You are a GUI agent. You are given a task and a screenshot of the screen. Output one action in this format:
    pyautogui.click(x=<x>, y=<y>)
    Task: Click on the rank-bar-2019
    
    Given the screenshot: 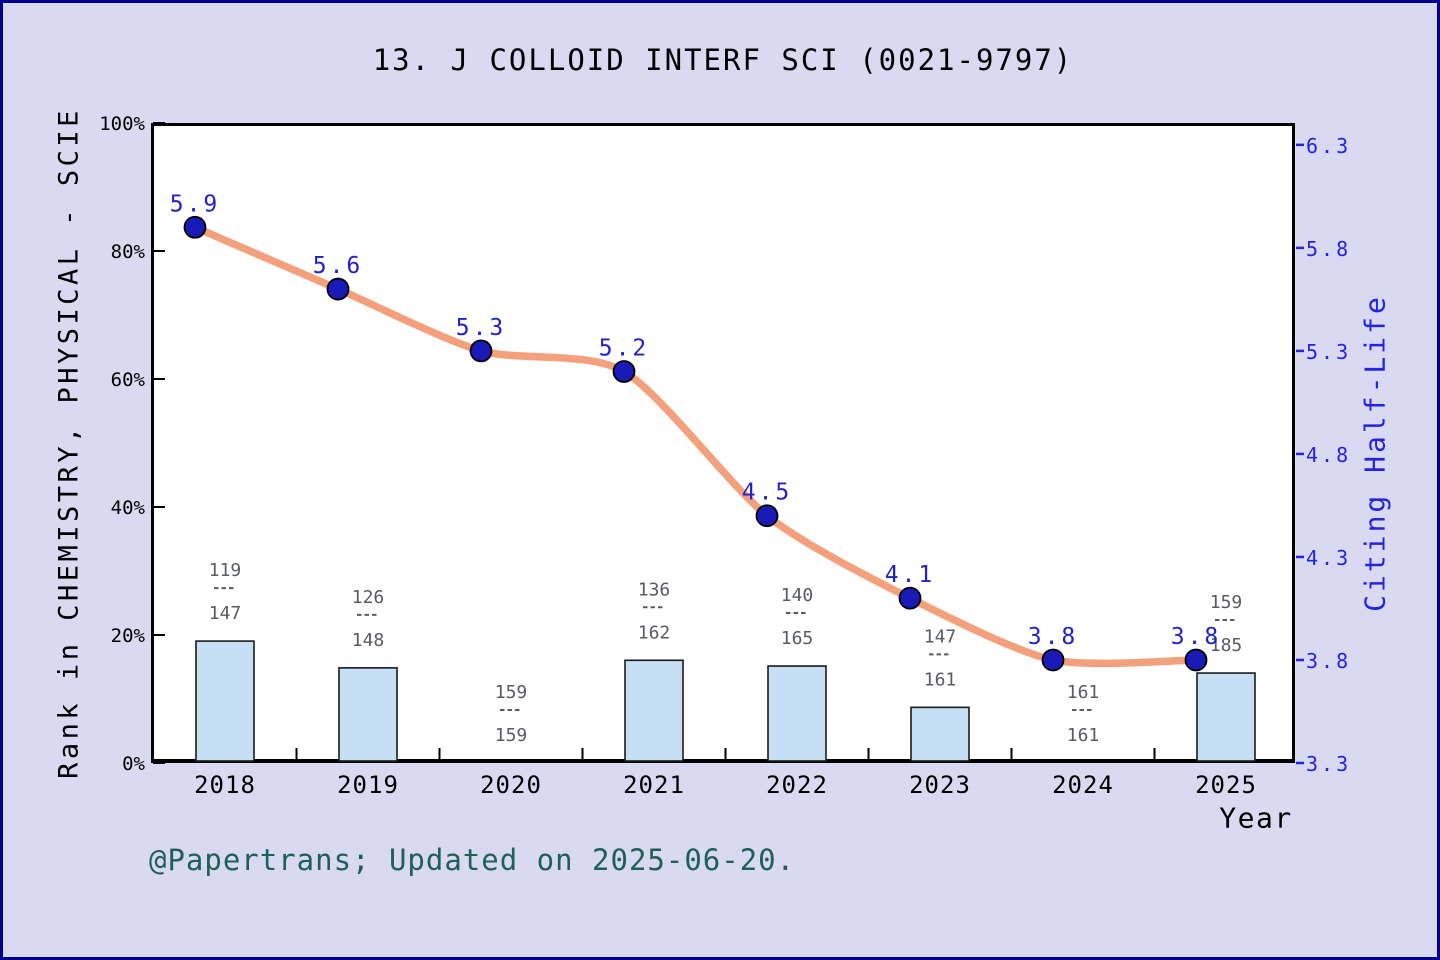 What is the action you would take?
    pyautogui.click(x=368, y=714)
    